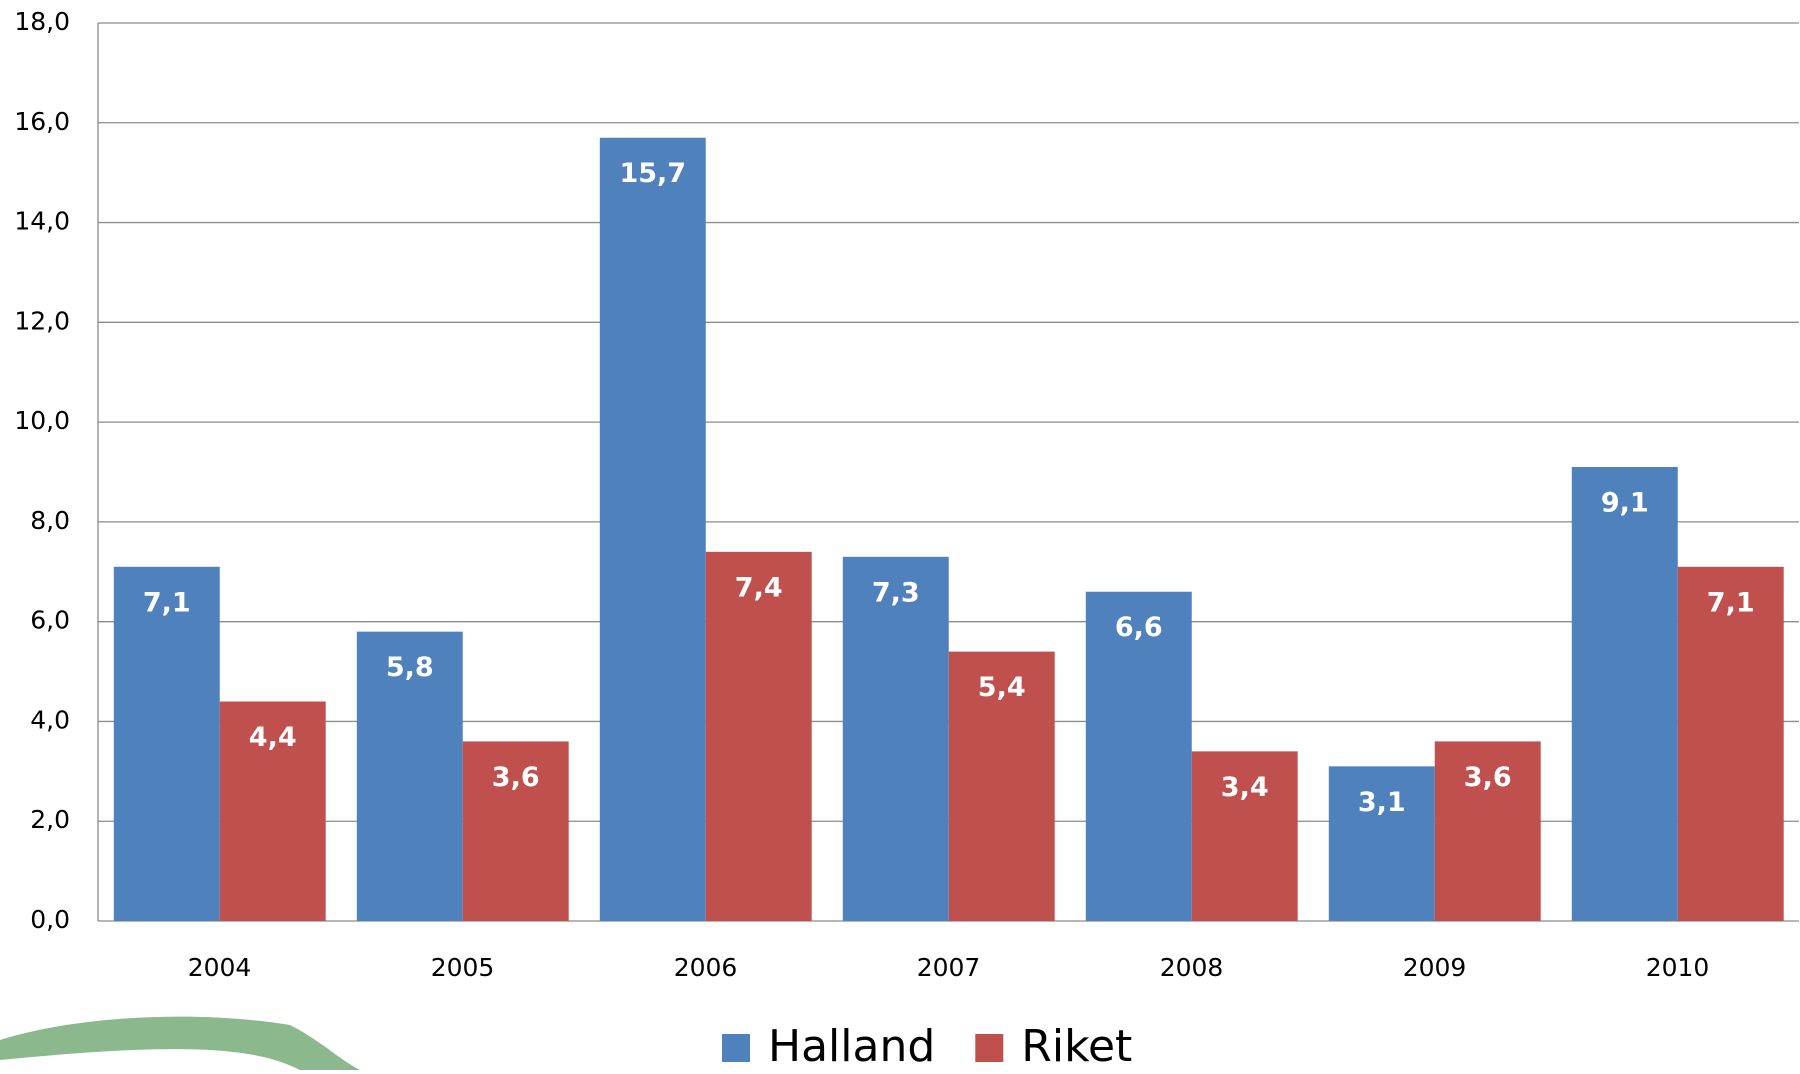 The height and width of the screenshot is (1074, 1800). What do you see at coordinates (42, 320) in the screenshot?
I see `y-tick-label: 12,0` at bounding box center [42, 320].